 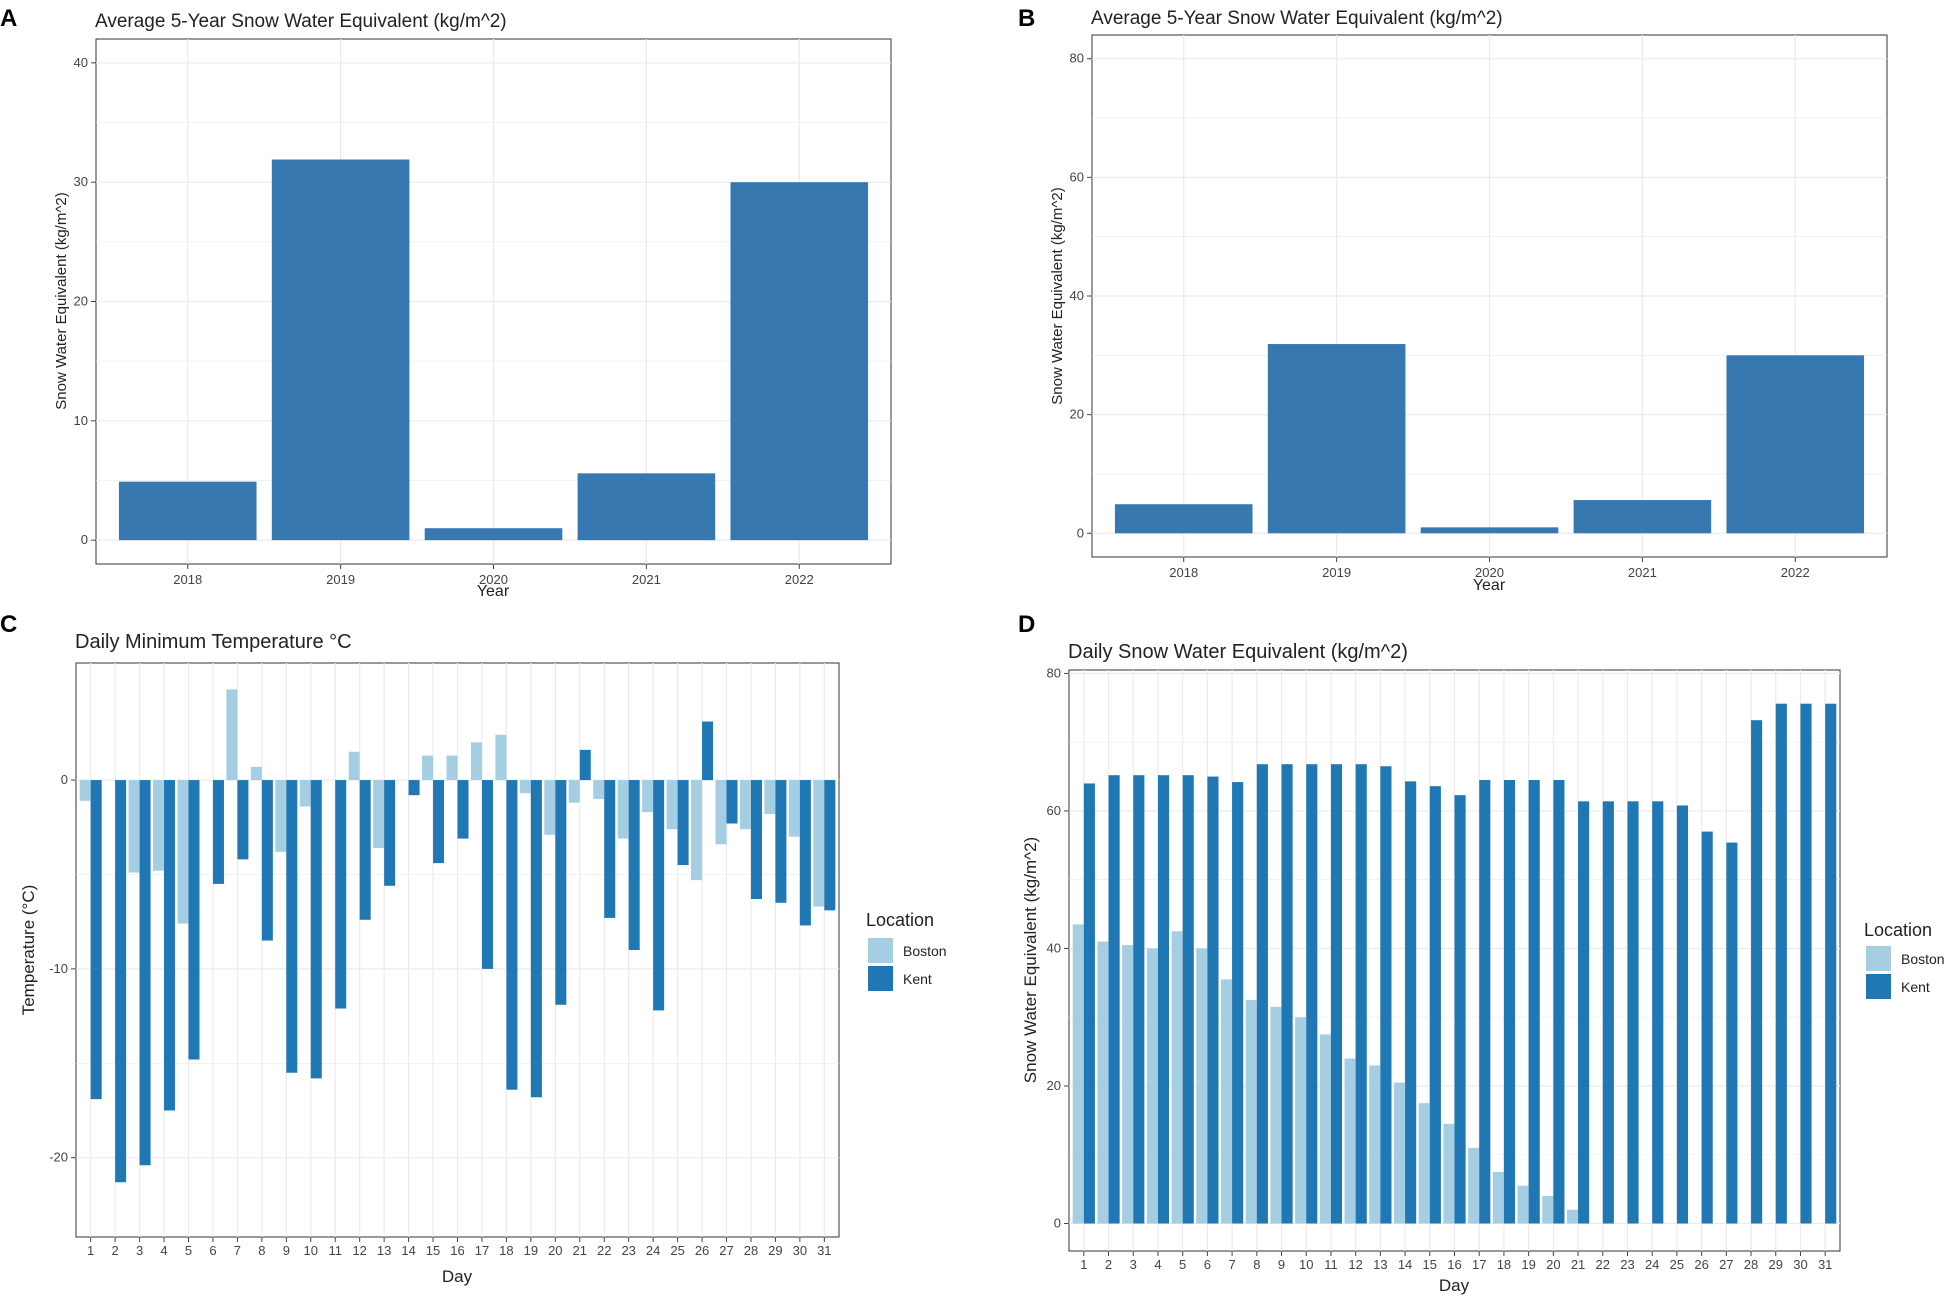 What do you see at coordinates (1504, 1264) in the screenshot?
I see `x-tick-label: 18` at bounding box center [1504, 1264].